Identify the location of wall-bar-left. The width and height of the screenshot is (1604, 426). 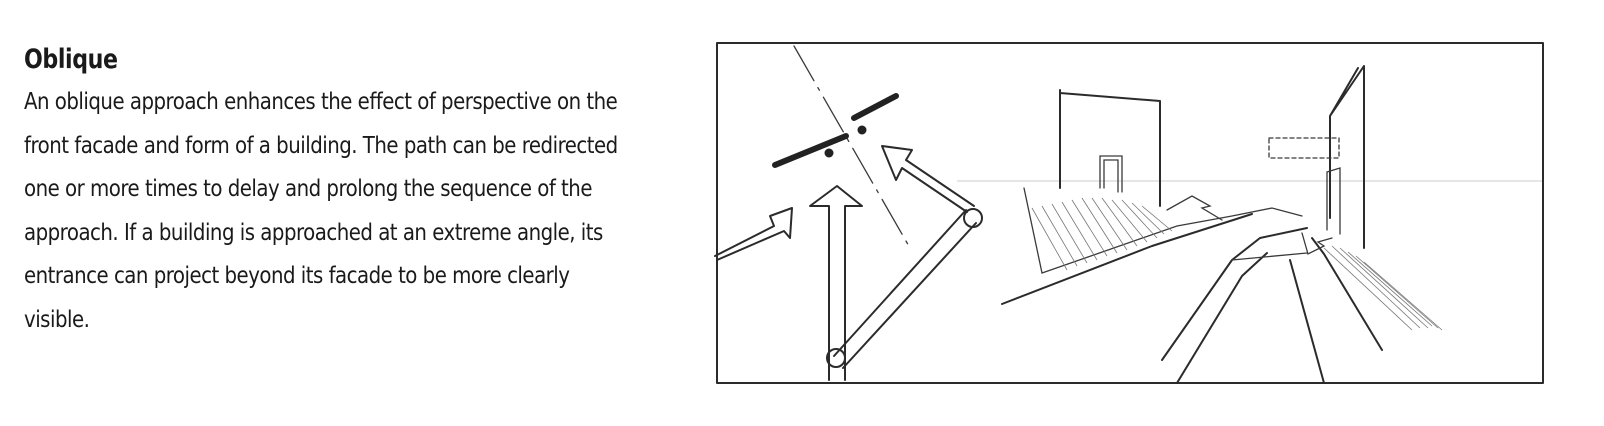
(810, 150).